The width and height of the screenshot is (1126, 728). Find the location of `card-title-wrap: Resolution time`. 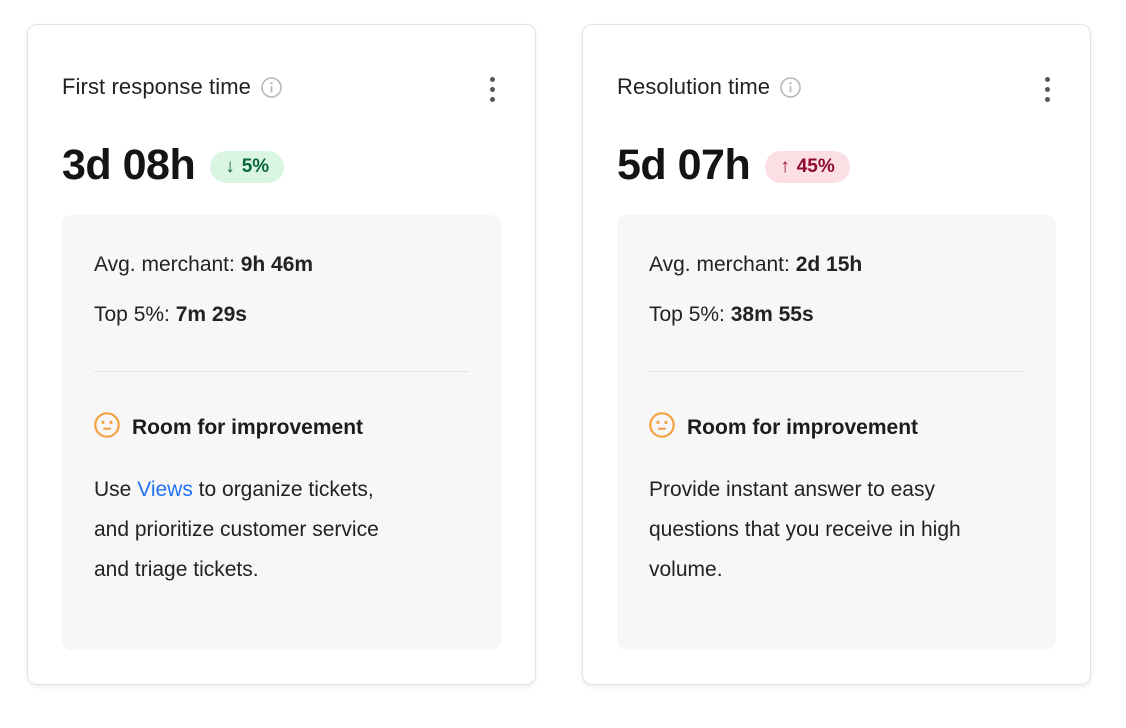

card-title-wrap: Resolution time is located at coordinates (709, 87).